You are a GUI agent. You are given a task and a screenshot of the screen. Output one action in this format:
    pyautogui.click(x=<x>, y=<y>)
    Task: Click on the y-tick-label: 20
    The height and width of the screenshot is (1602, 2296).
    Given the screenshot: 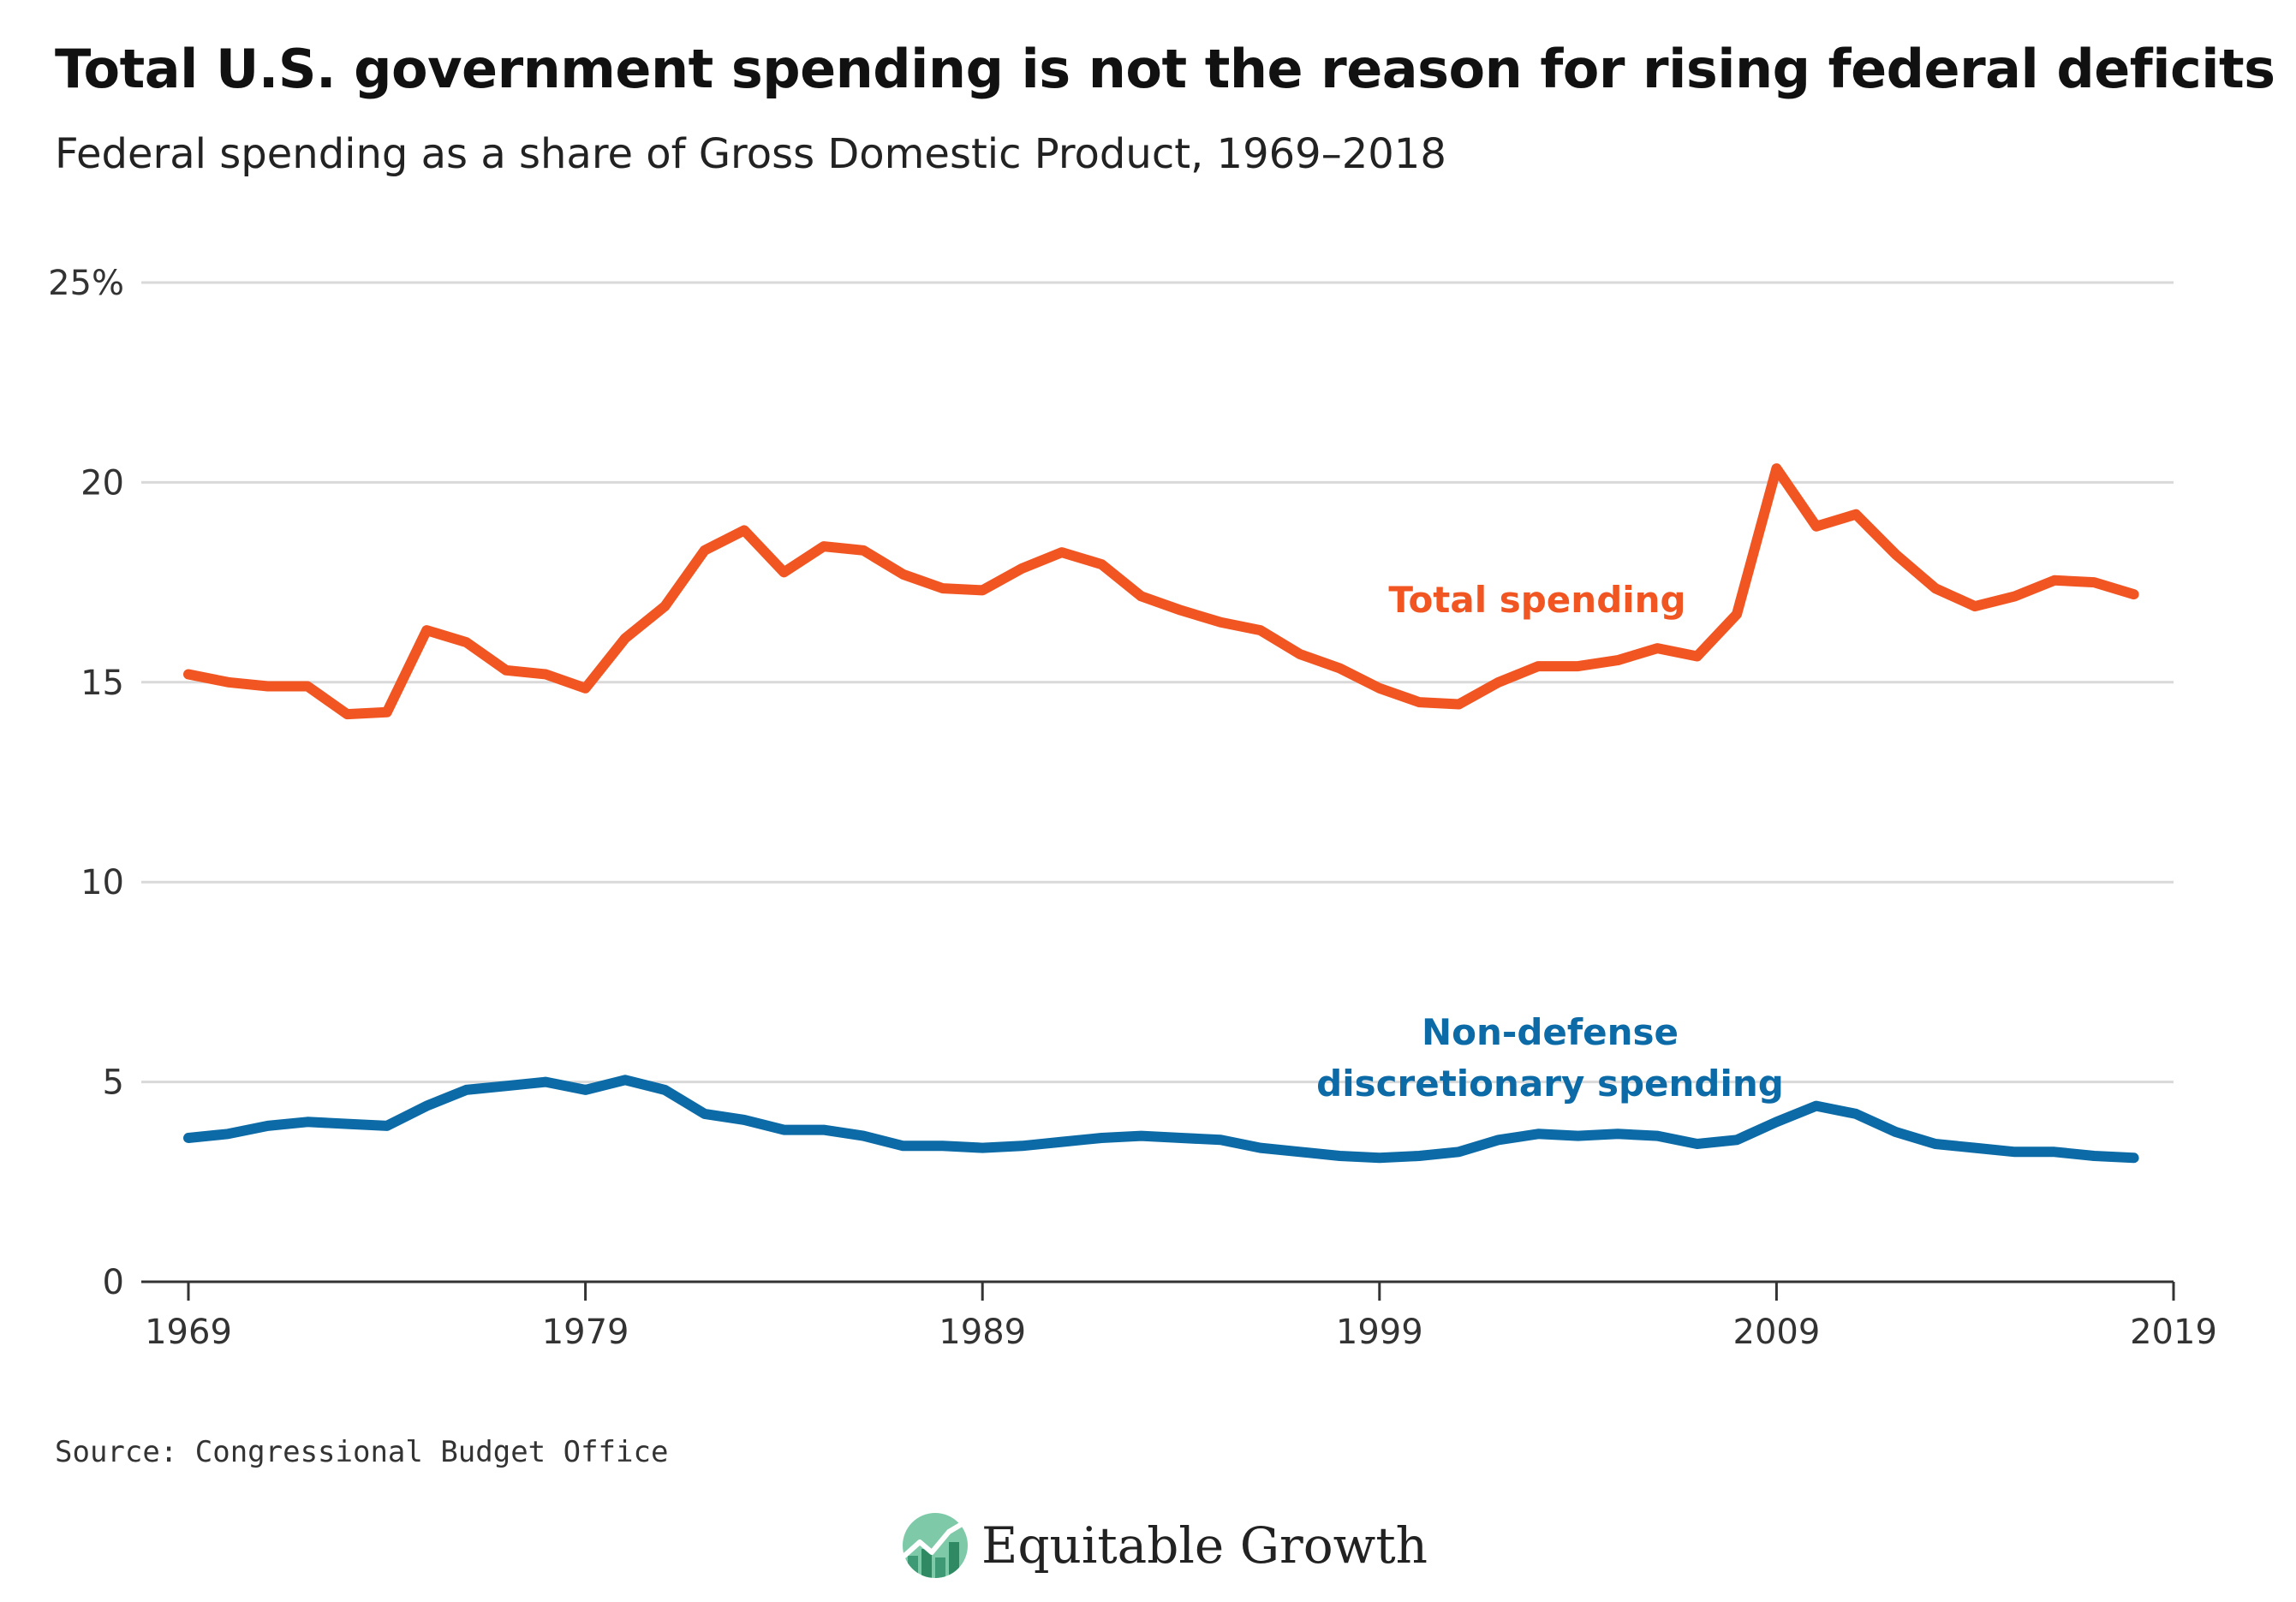 What is the action you would take?
    pyautogui.click(x=102, y=483)
    